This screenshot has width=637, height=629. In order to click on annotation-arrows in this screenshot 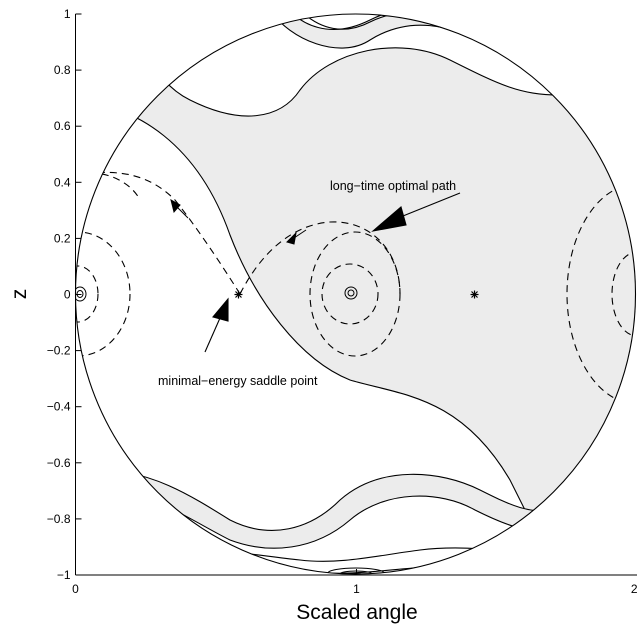, I will do `click(332, 272)`.